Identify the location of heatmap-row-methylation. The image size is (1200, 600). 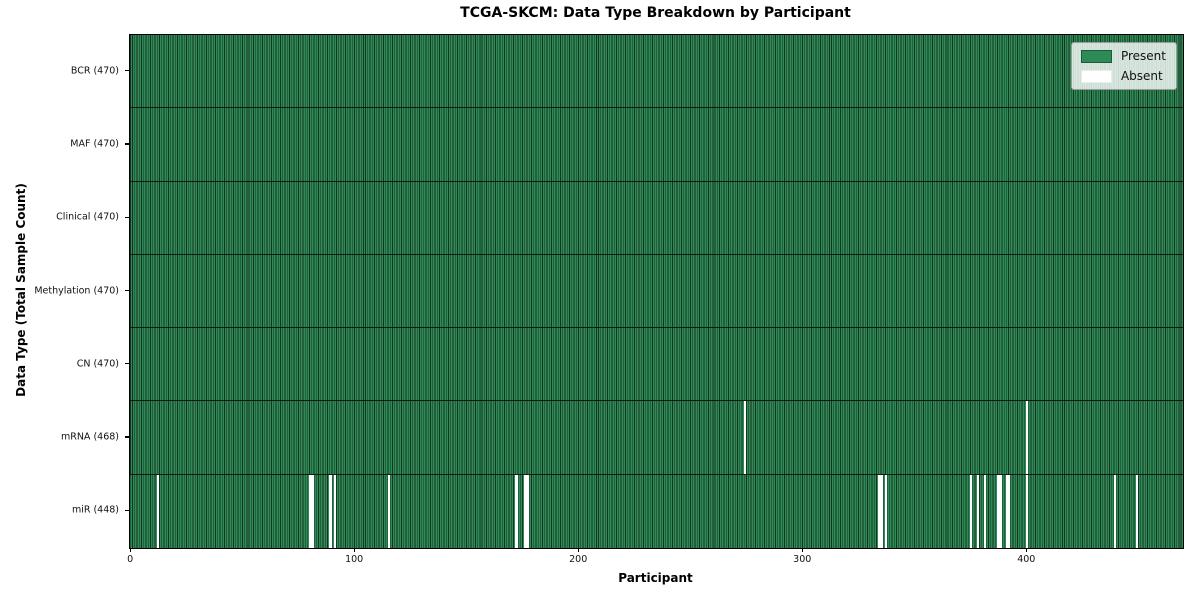
(656, 291).